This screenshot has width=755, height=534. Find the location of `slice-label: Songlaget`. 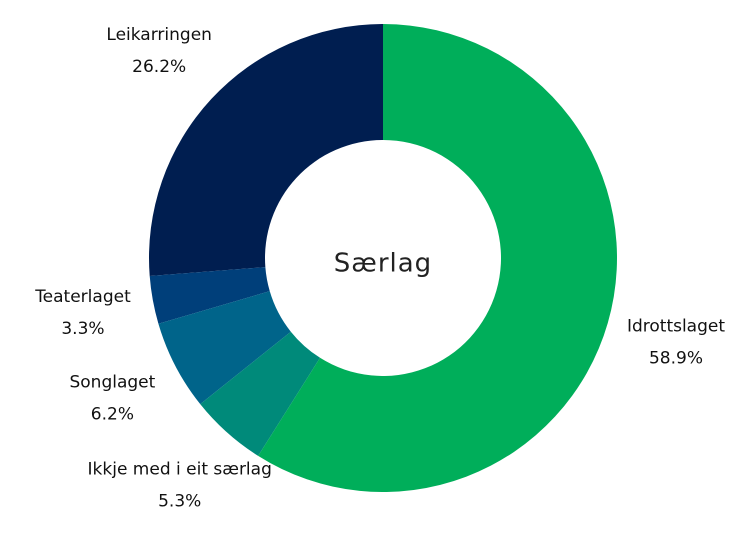

slice-label: Songlaget is located at coordinates (112, 383).